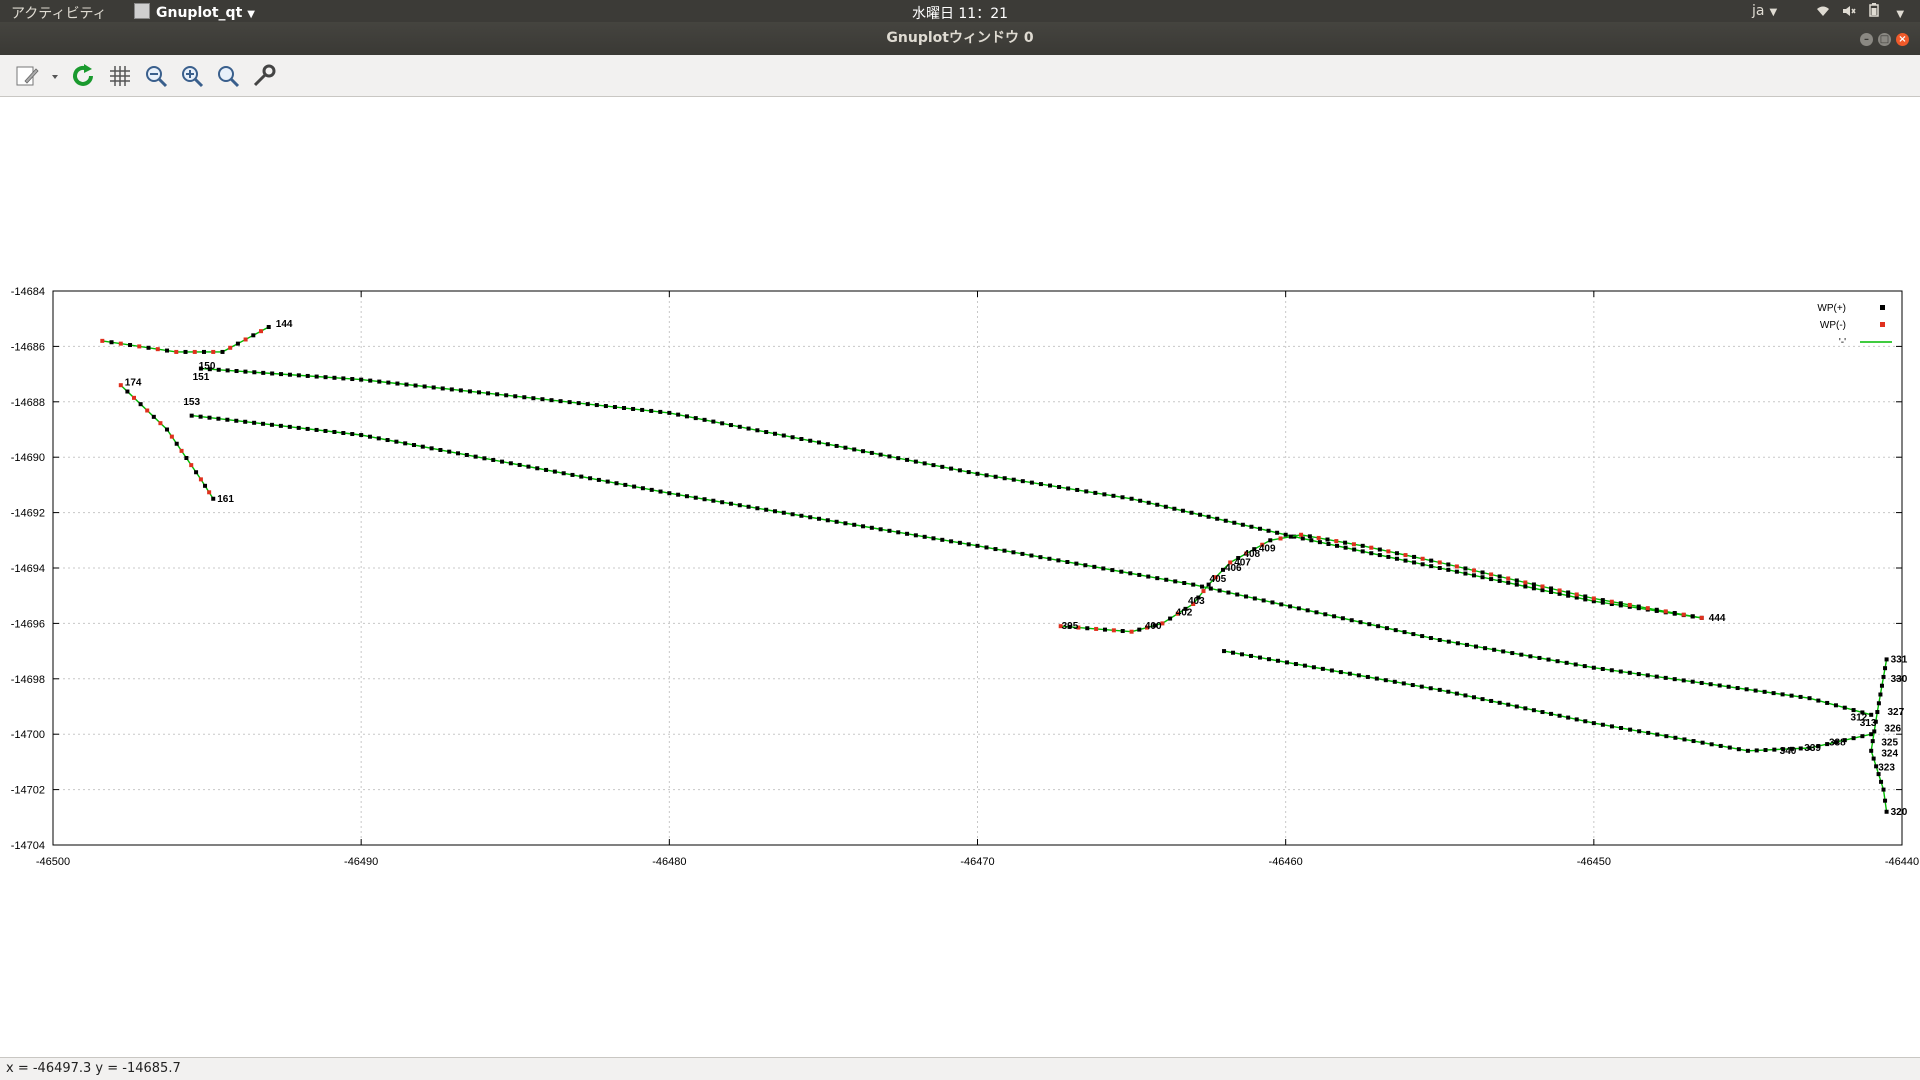 The image size is (1920, 1080). Describe the element at coordinates (28, 569) in the screenshot. I see `y-tick-label: -14694` at that location.